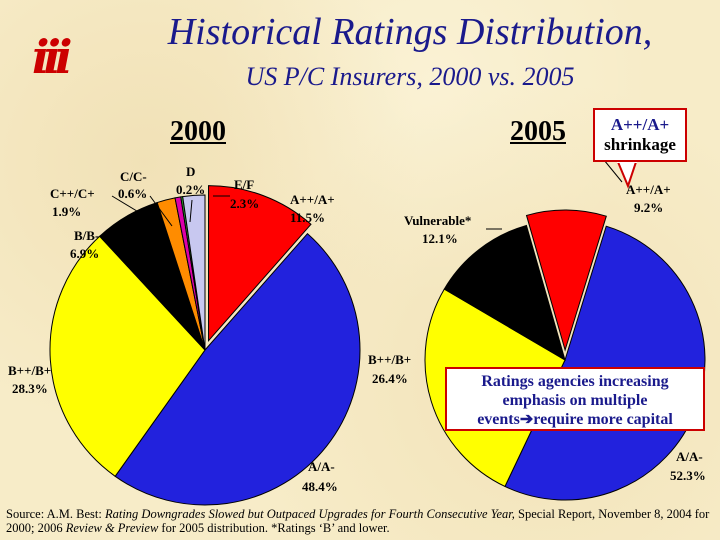  What do you see at coordinates (55, 514) in the screenshot?
I see `source-prefix: Source: A.M. Best:` at bounding box center [55, 514].